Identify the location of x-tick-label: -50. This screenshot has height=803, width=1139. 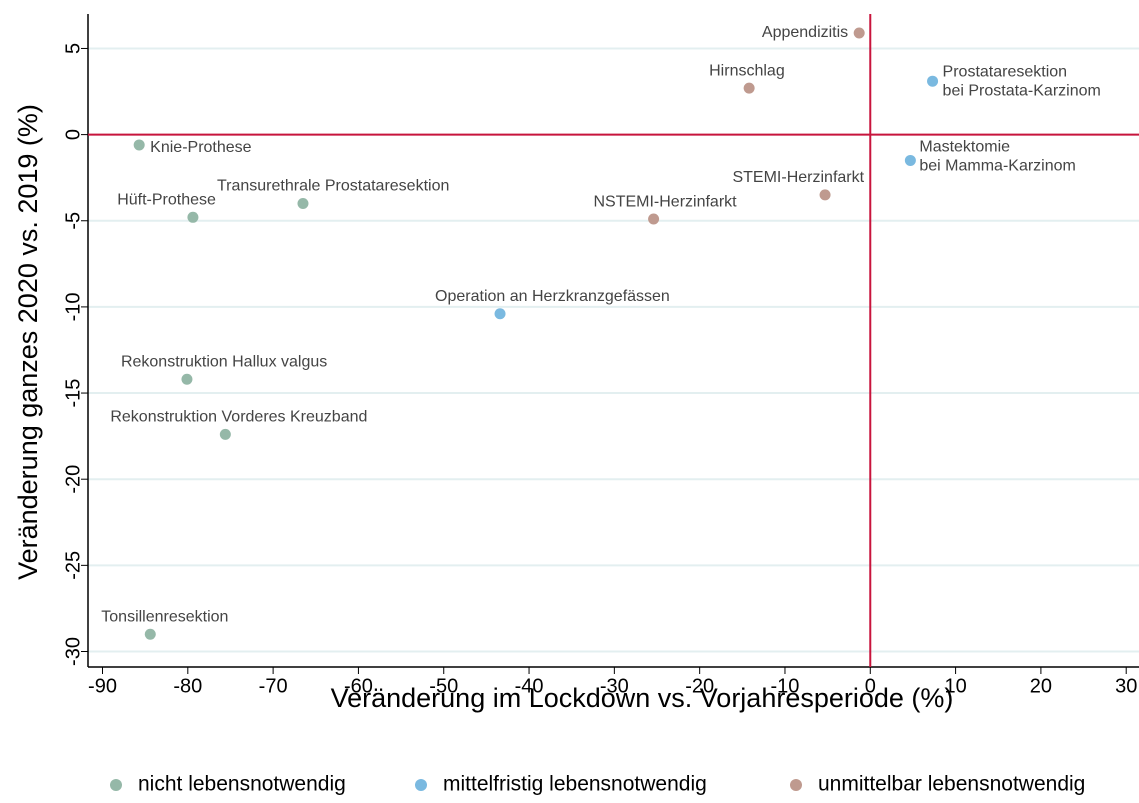
(443, 686).